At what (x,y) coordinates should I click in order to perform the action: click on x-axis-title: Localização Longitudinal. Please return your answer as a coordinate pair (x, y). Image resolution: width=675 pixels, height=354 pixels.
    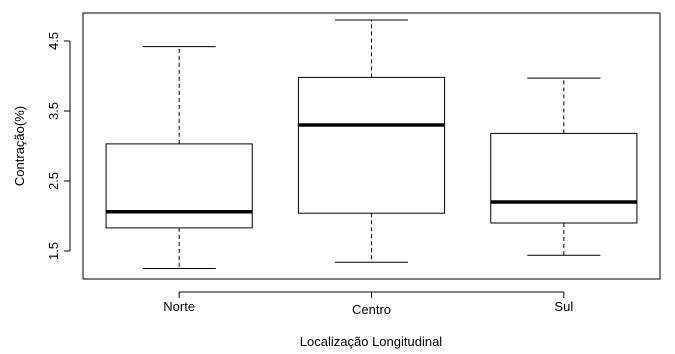
    Looking at the image, I should click on (371, 341).